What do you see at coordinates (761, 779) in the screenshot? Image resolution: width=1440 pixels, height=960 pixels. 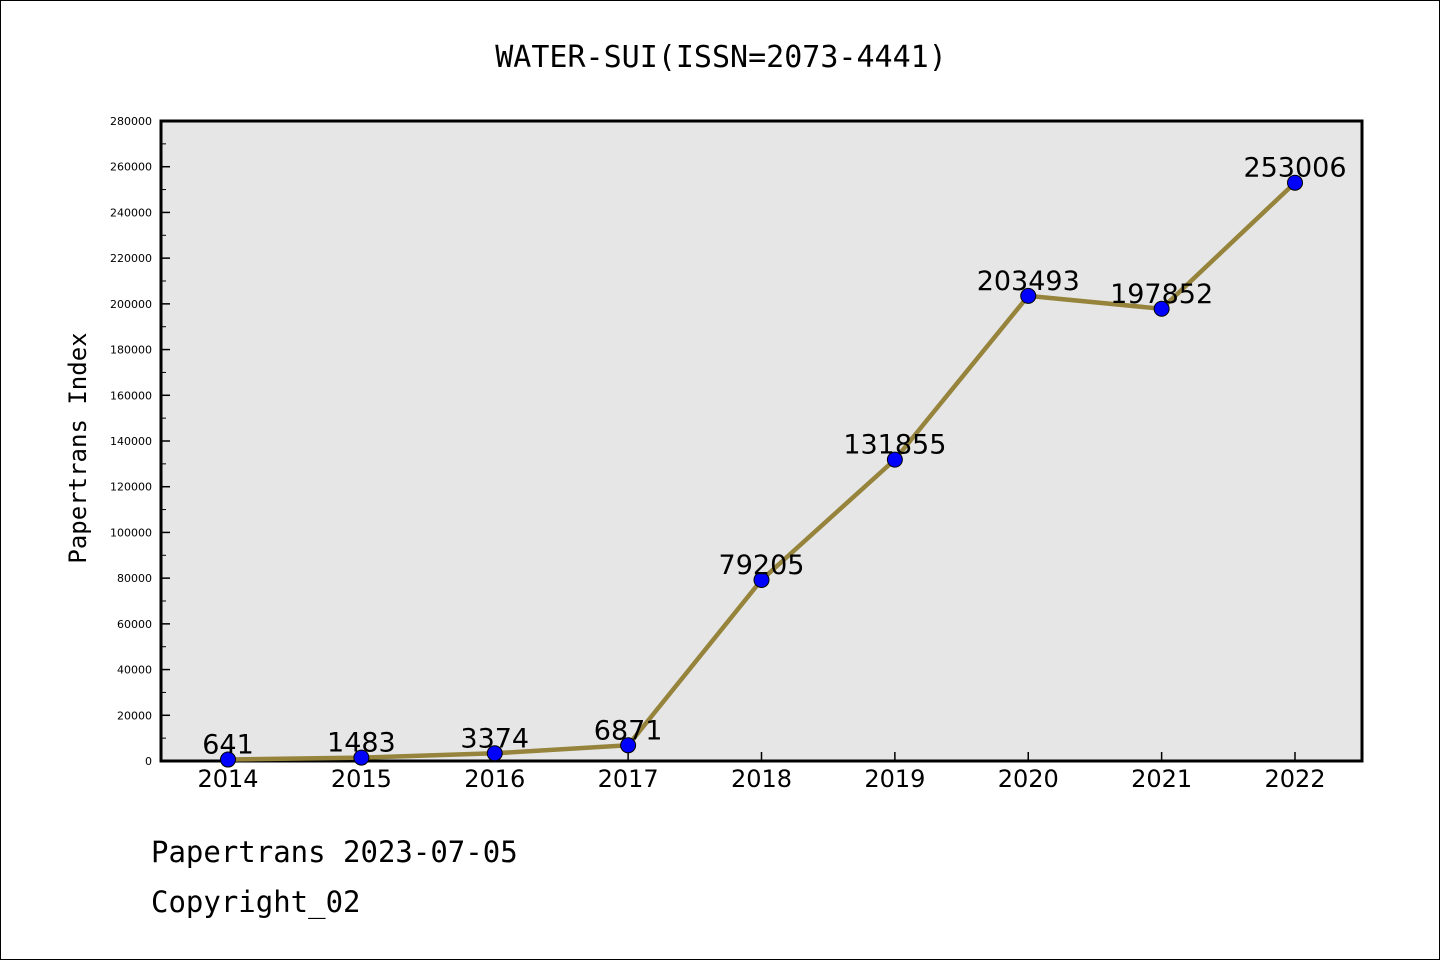 I see `x-tick-label: 2018` at bounding box center [761, 779].